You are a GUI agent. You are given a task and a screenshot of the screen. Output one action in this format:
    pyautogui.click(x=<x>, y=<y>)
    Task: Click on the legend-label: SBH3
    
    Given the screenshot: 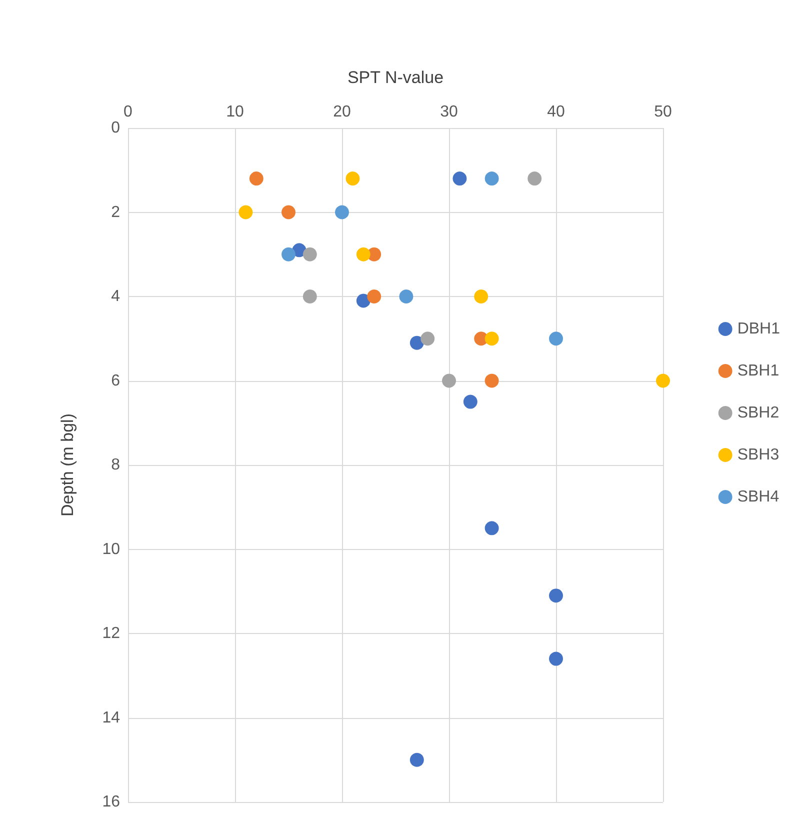 What is the action you would take?
    pyautogui.click(x=758, y=455)
    